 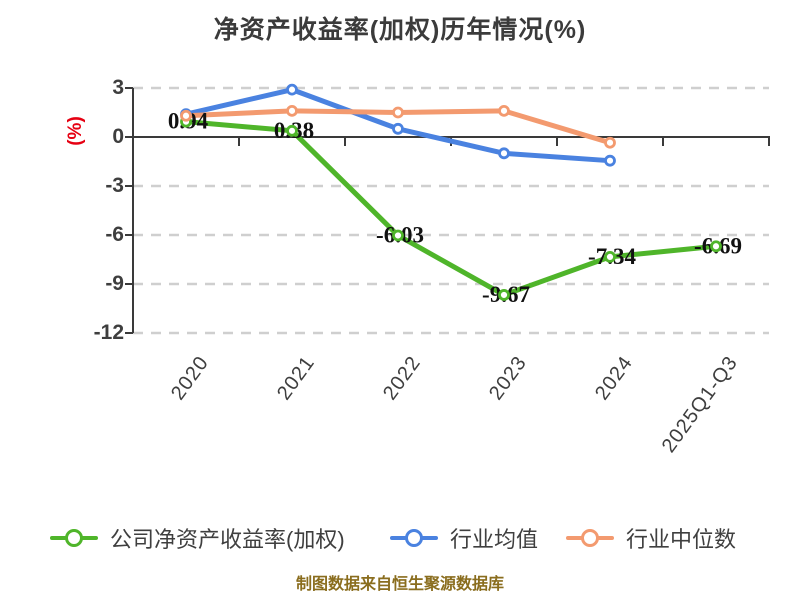 I want to click on y-axis-tick-label: -12, so click(x=108, y=332).